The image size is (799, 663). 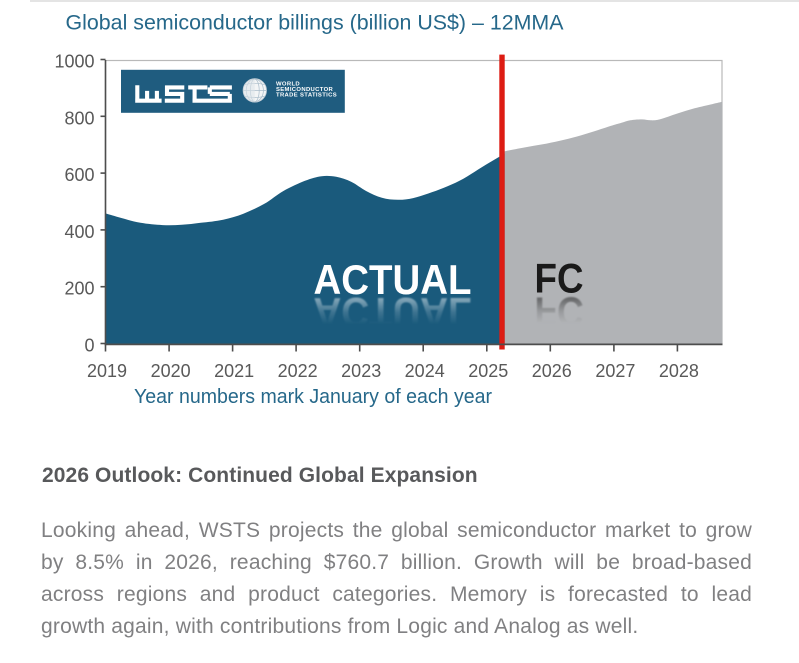 What do you see at coordinates (288, 85) in the screenshot?
I see `svg-text: WORLD` at bounding box center [288, 85].